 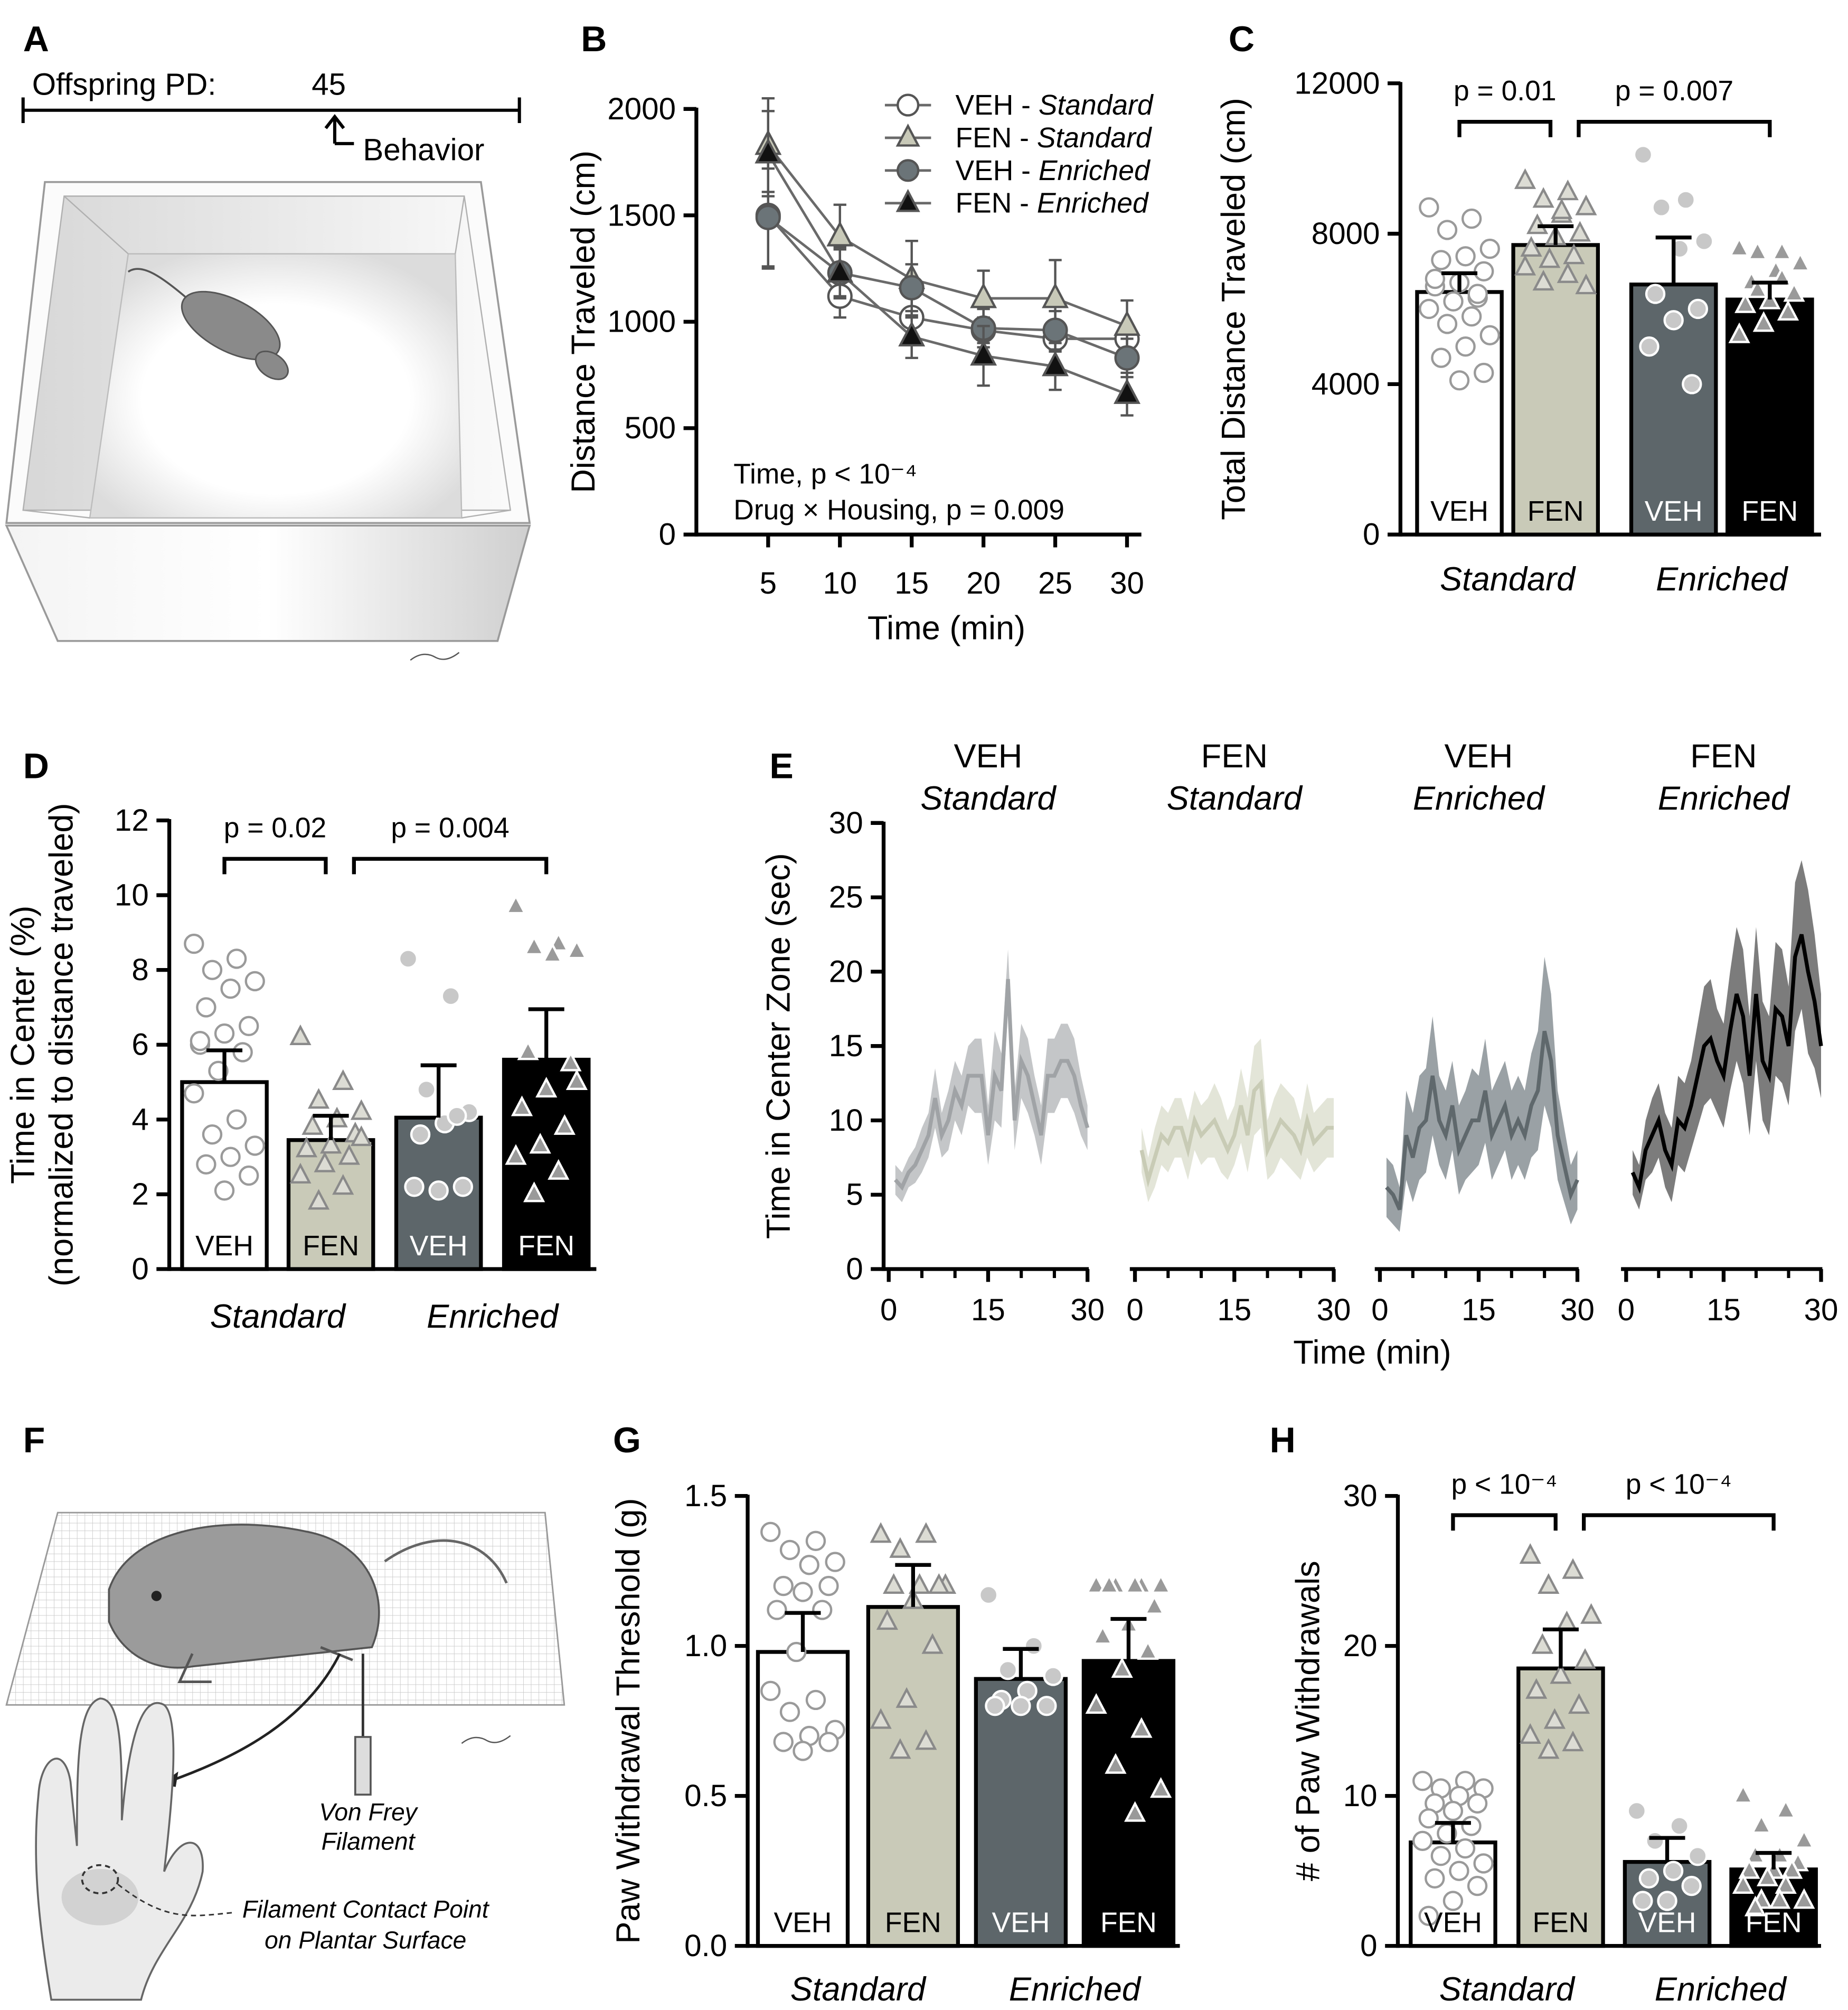 I want to click on filament-handle, so click(x=363, y=1766).